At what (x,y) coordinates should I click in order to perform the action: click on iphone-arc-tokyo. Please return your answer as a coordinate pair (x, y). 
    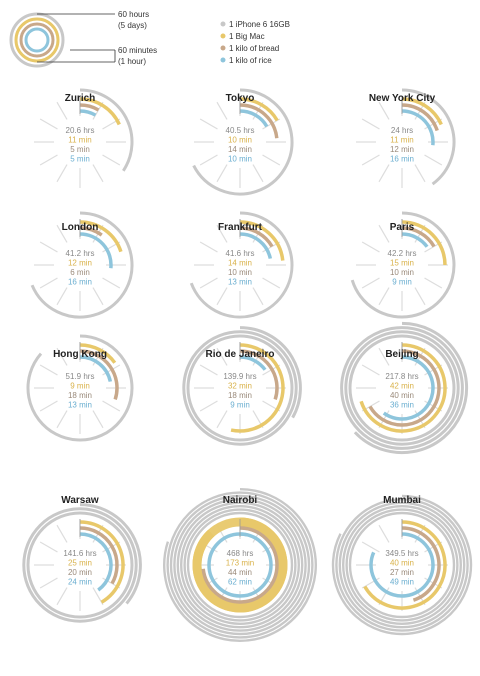
    Looking at the image, I should click on (243, 142).